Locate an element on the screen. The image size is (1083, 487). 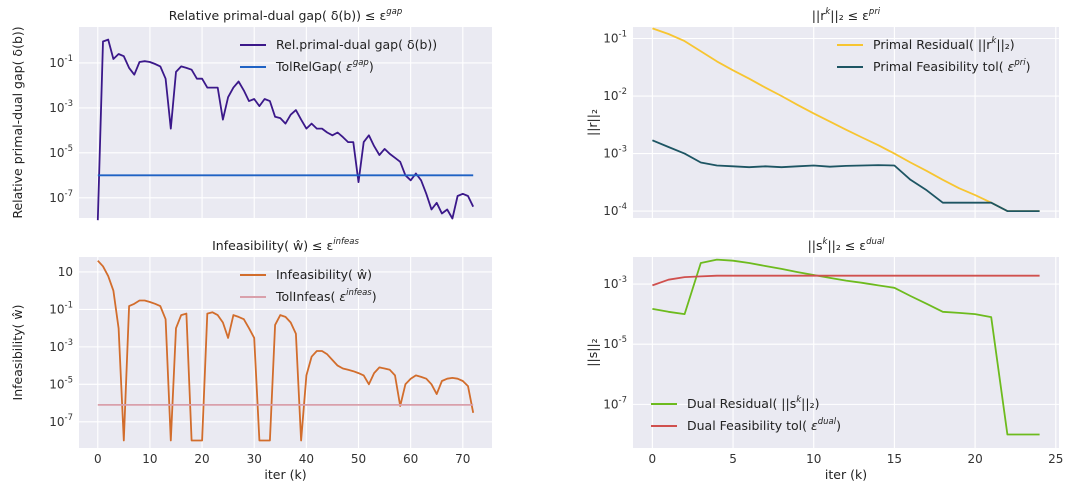
plot-area is located at coordinates (285, 352).